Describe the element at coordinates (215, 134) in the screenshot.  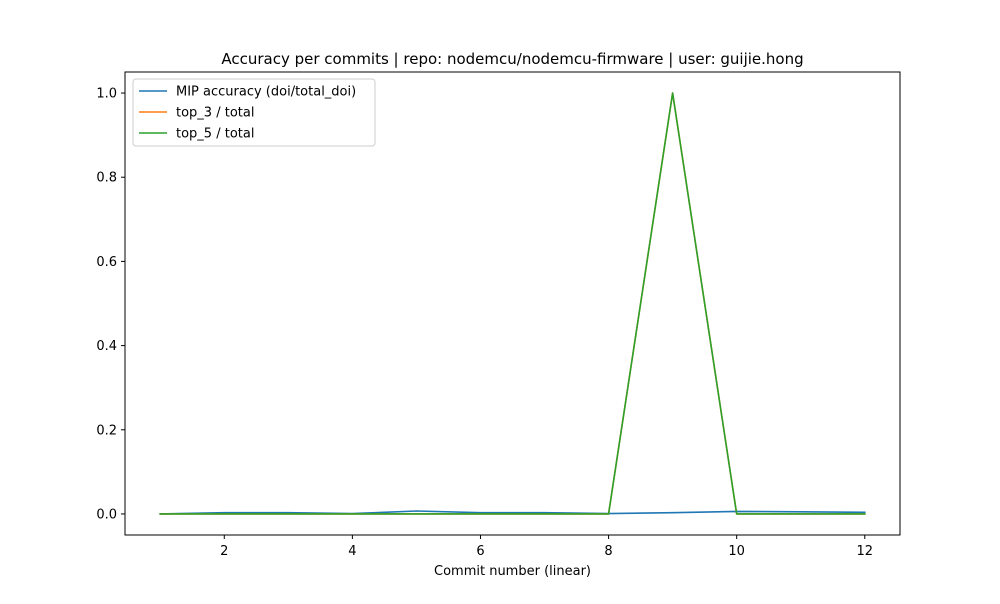
I see `legend-label-3: top_5 / total` at that location.